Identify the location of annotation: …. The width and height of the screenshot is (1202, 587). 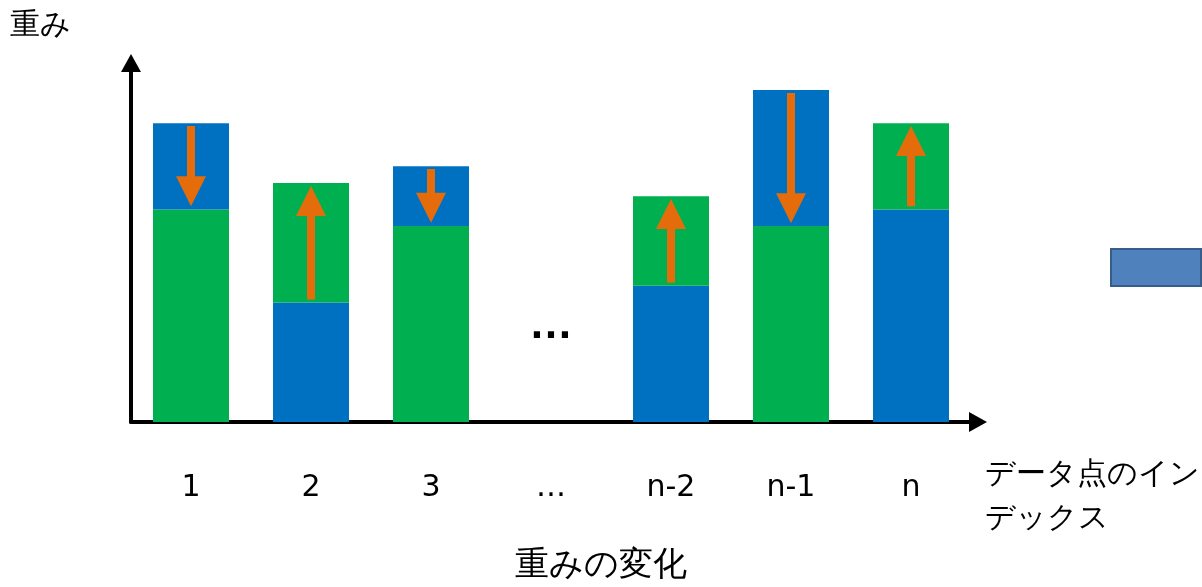
(551, 322).